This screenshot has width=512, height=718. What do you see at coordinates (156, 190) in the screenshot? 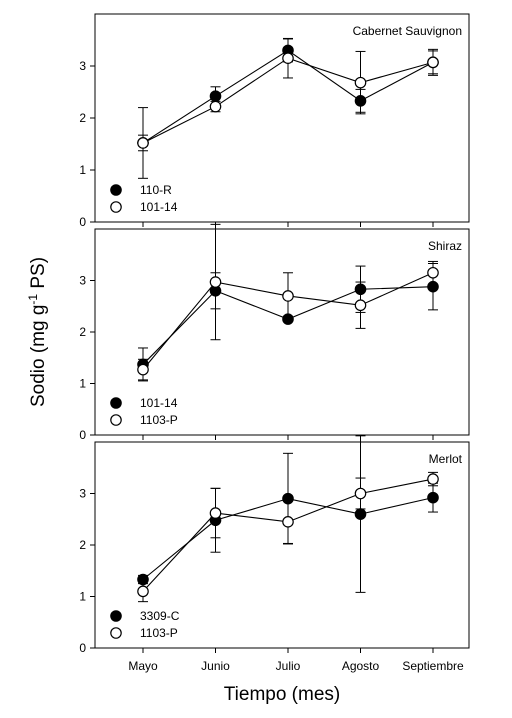
I see `legend-label: 110-R` at bounding box center [156, 190].